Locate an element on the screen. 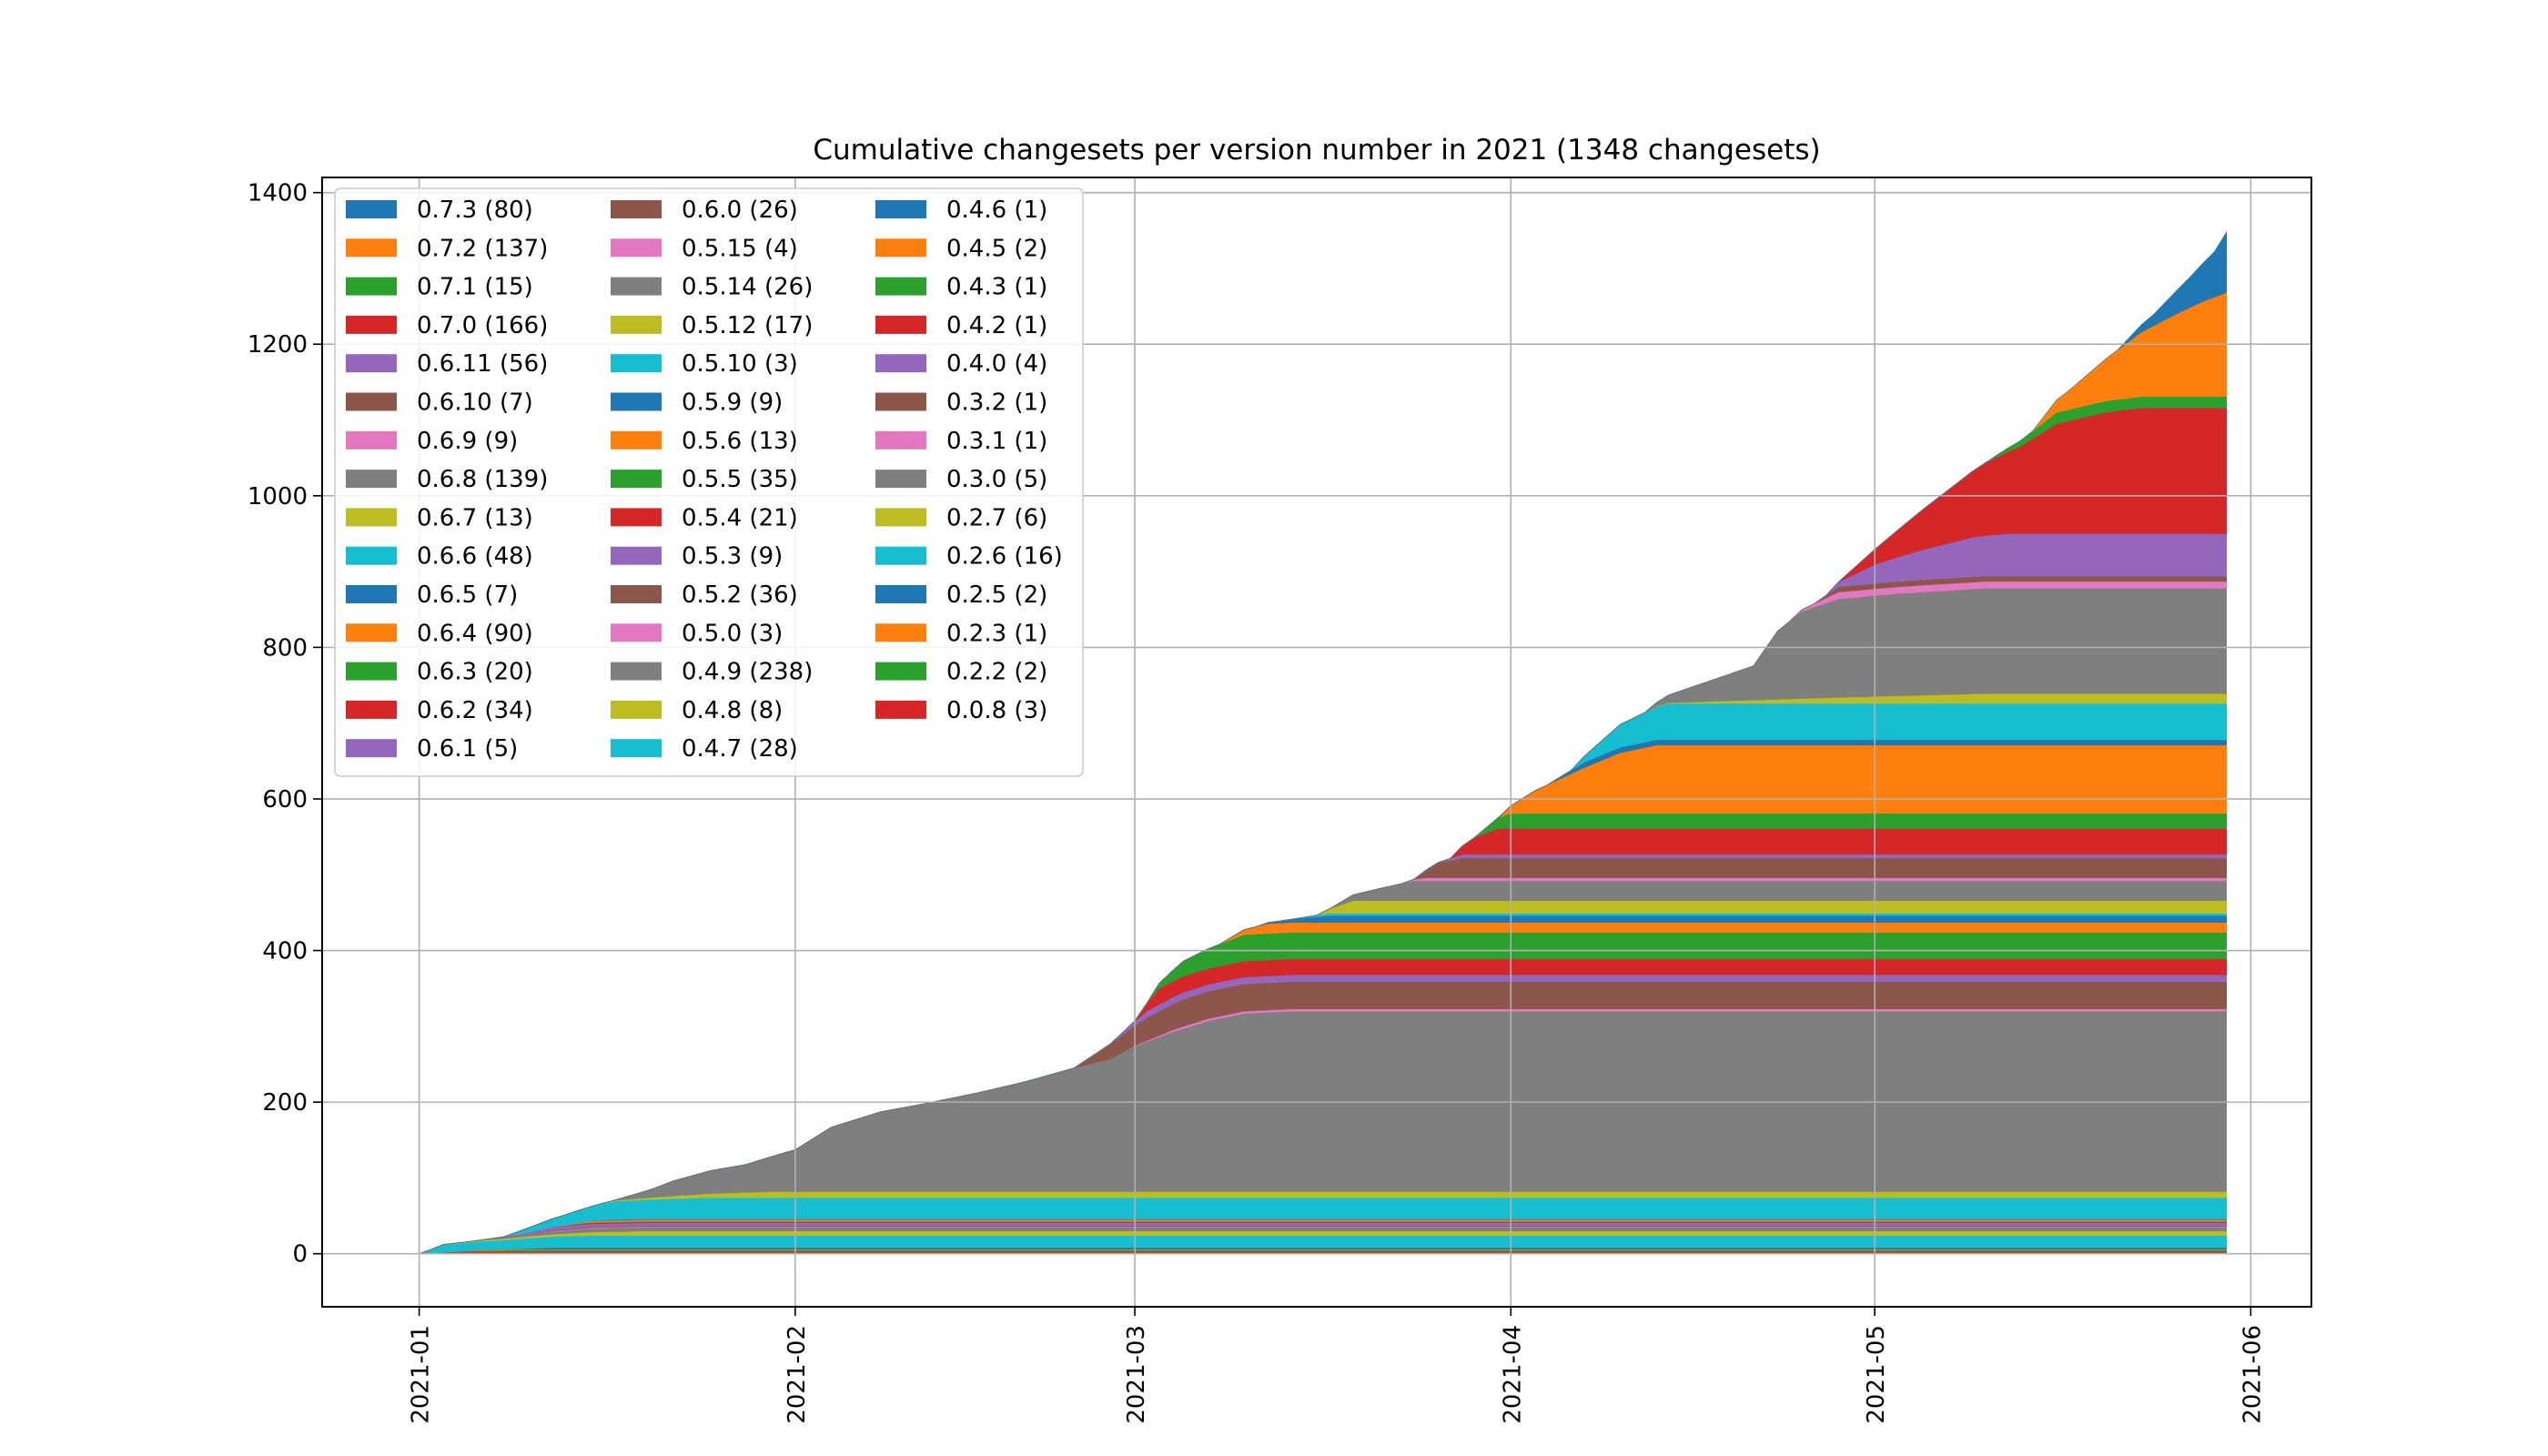 The image size is (2548, 1456). legend-entry: 0.6.8 (139) is located at coordinates (483, 480).